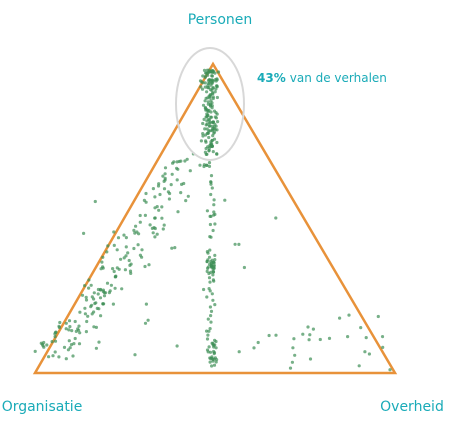  What do you see at coordinates (220, 20) in the screenshot?
I see `label-top: Personen` at bounding box center [220, 20].